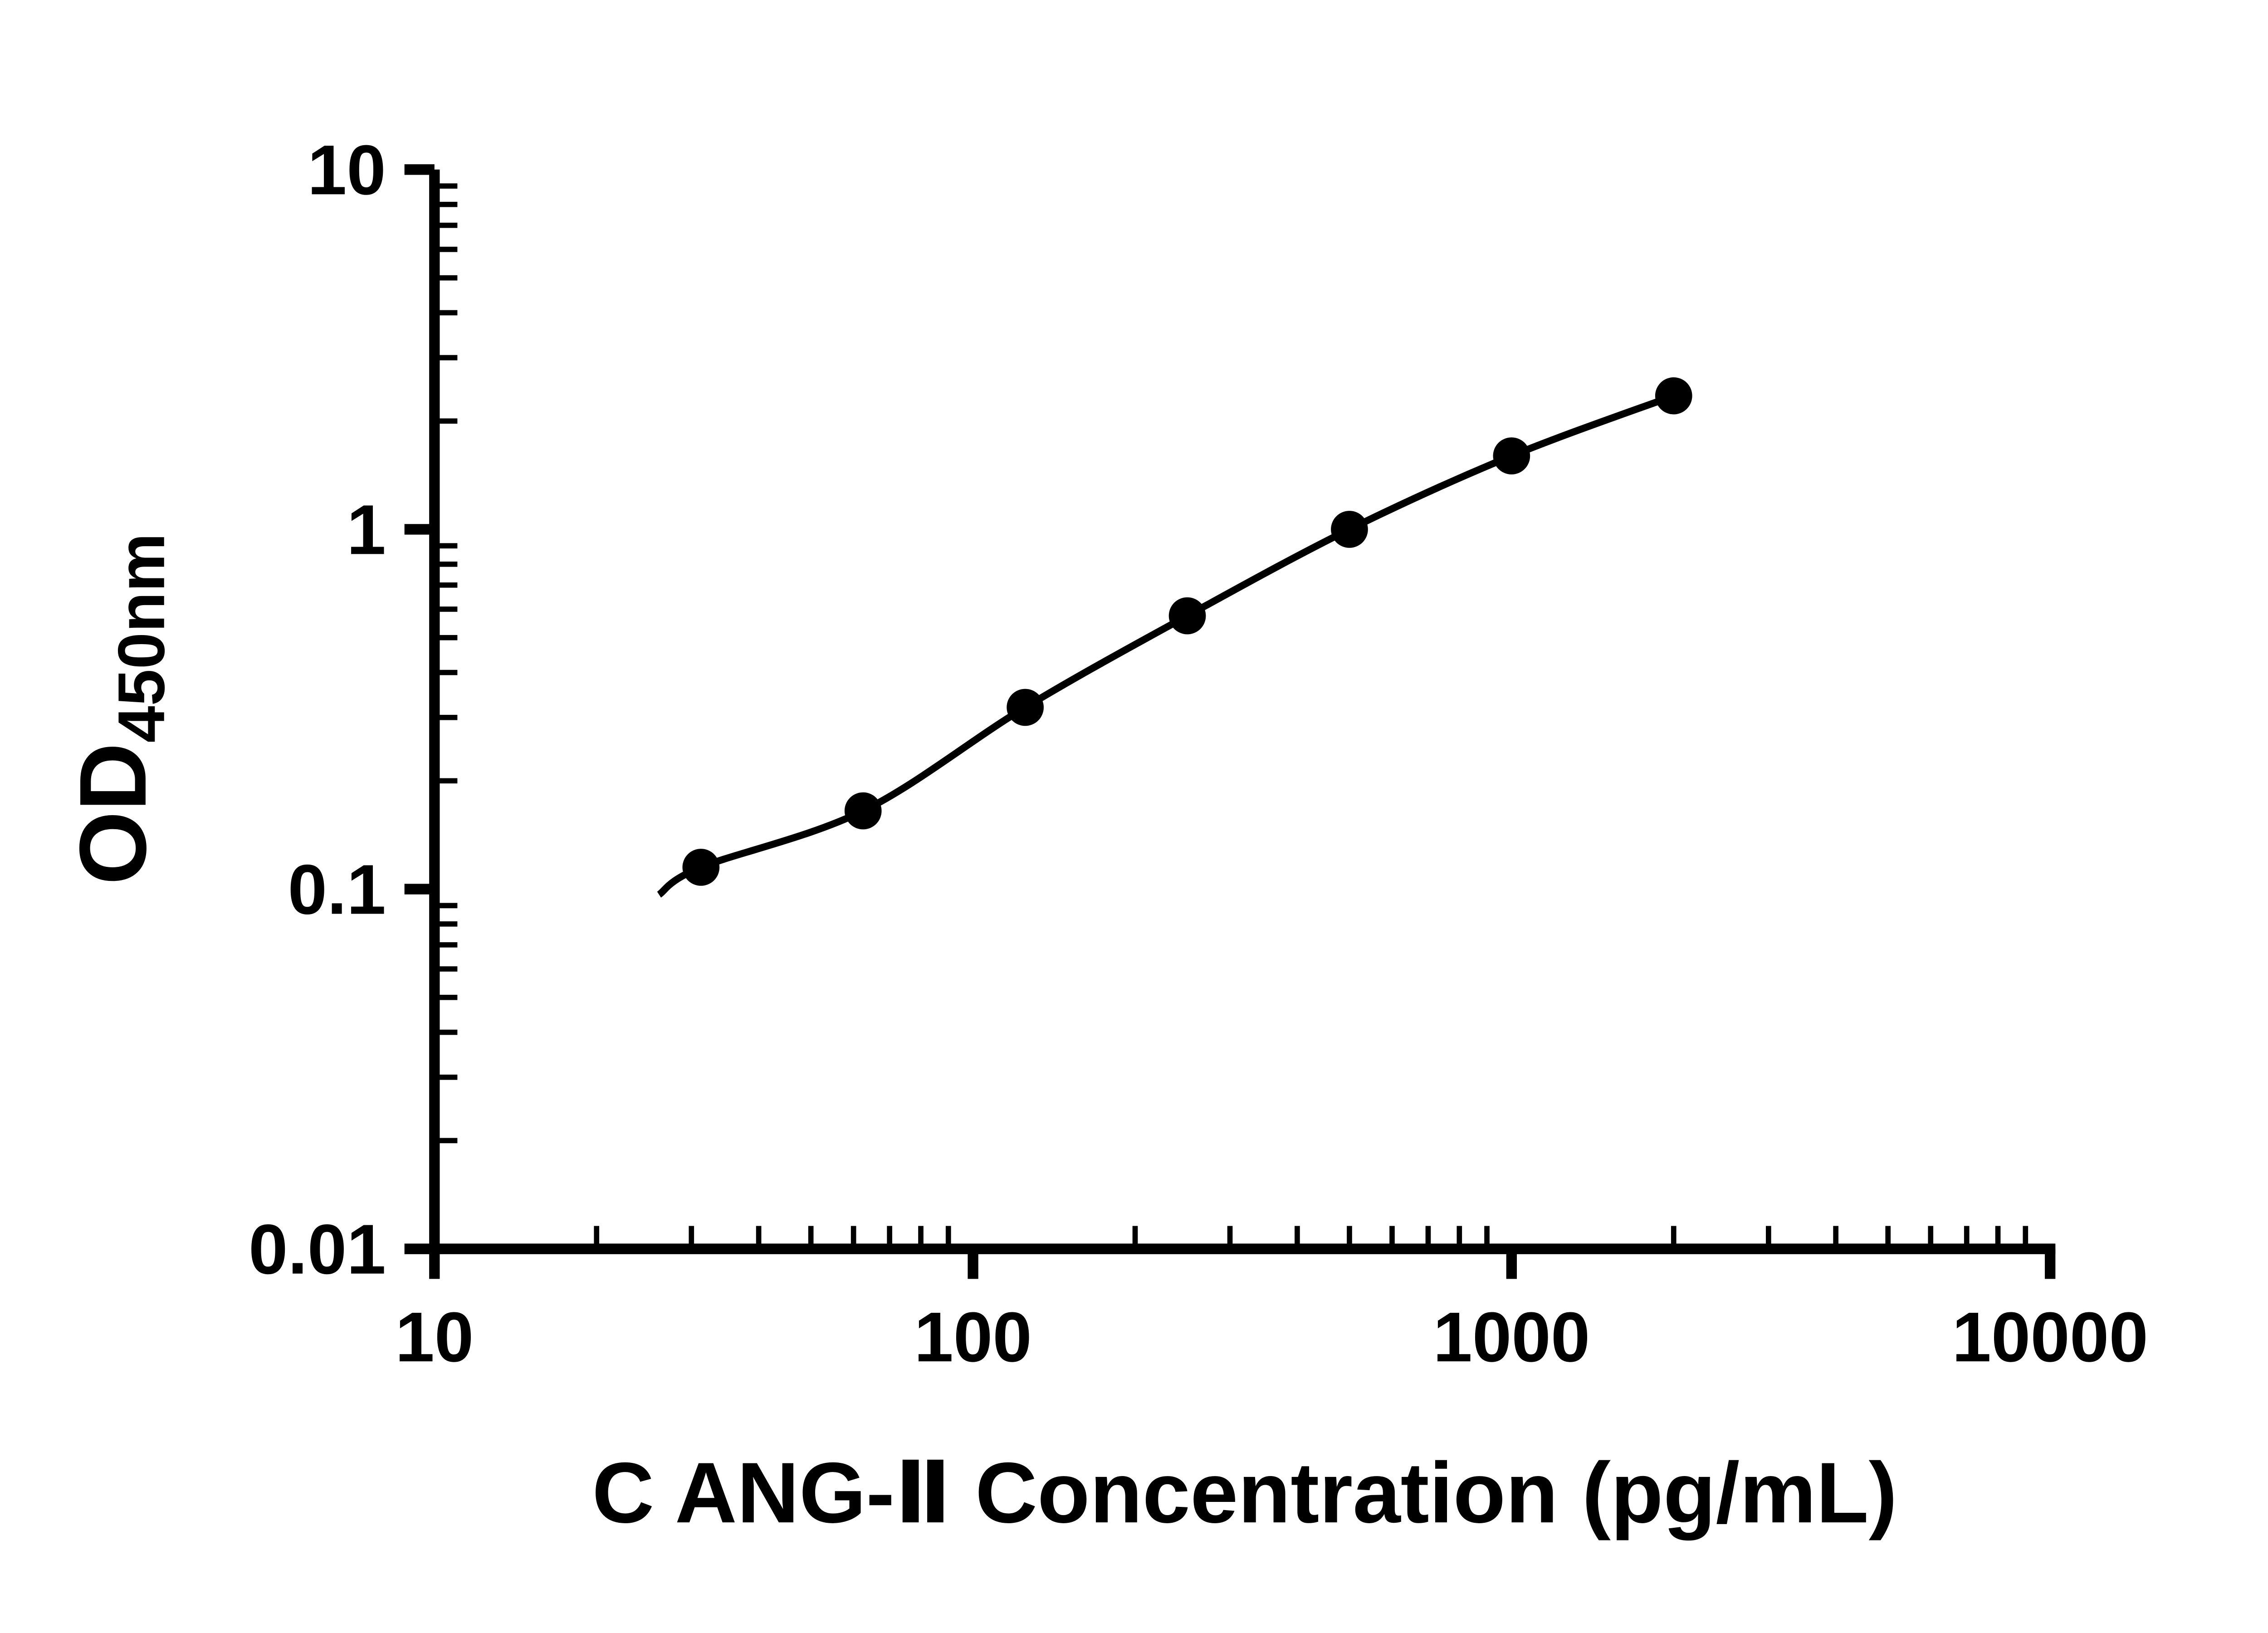 This screenshot has width=2268, height=1633. Describe the element at coordinates (367, 529) in the screenshot. I see `y-tick-label: 1` at that location.